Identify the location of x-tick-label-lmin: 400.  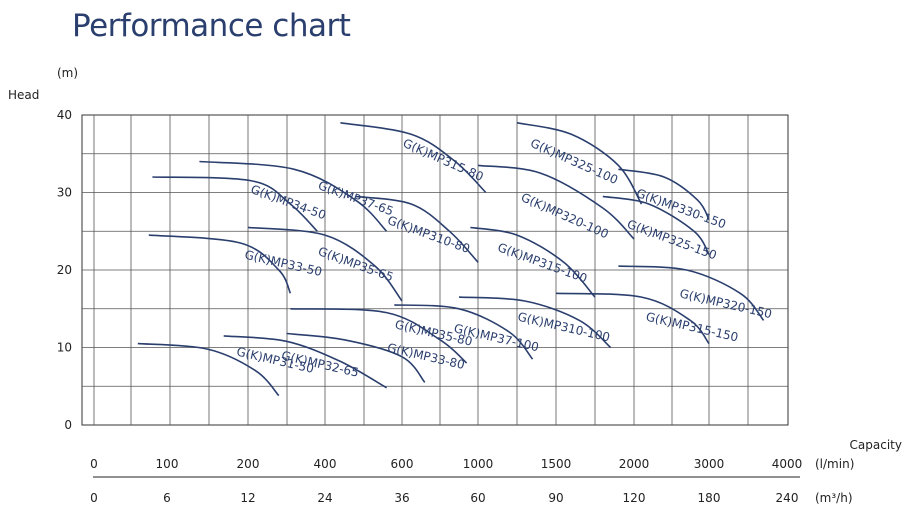
(325, 464).